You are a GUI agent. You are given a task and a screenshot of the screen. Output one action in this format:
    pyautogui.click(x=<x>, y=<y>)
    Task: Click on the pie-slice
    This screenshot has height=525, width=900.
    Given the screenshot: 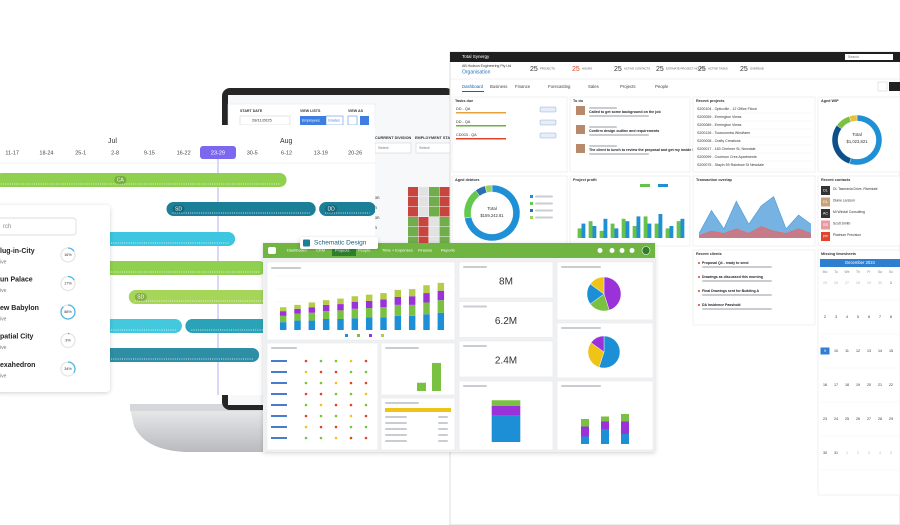 What is the action you would take?
    pyautogui.click(x=596, y=355)
    